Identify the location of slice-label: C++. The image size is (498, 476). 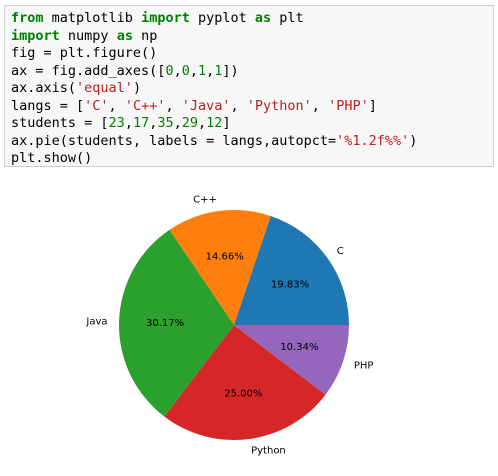
(205, 200).